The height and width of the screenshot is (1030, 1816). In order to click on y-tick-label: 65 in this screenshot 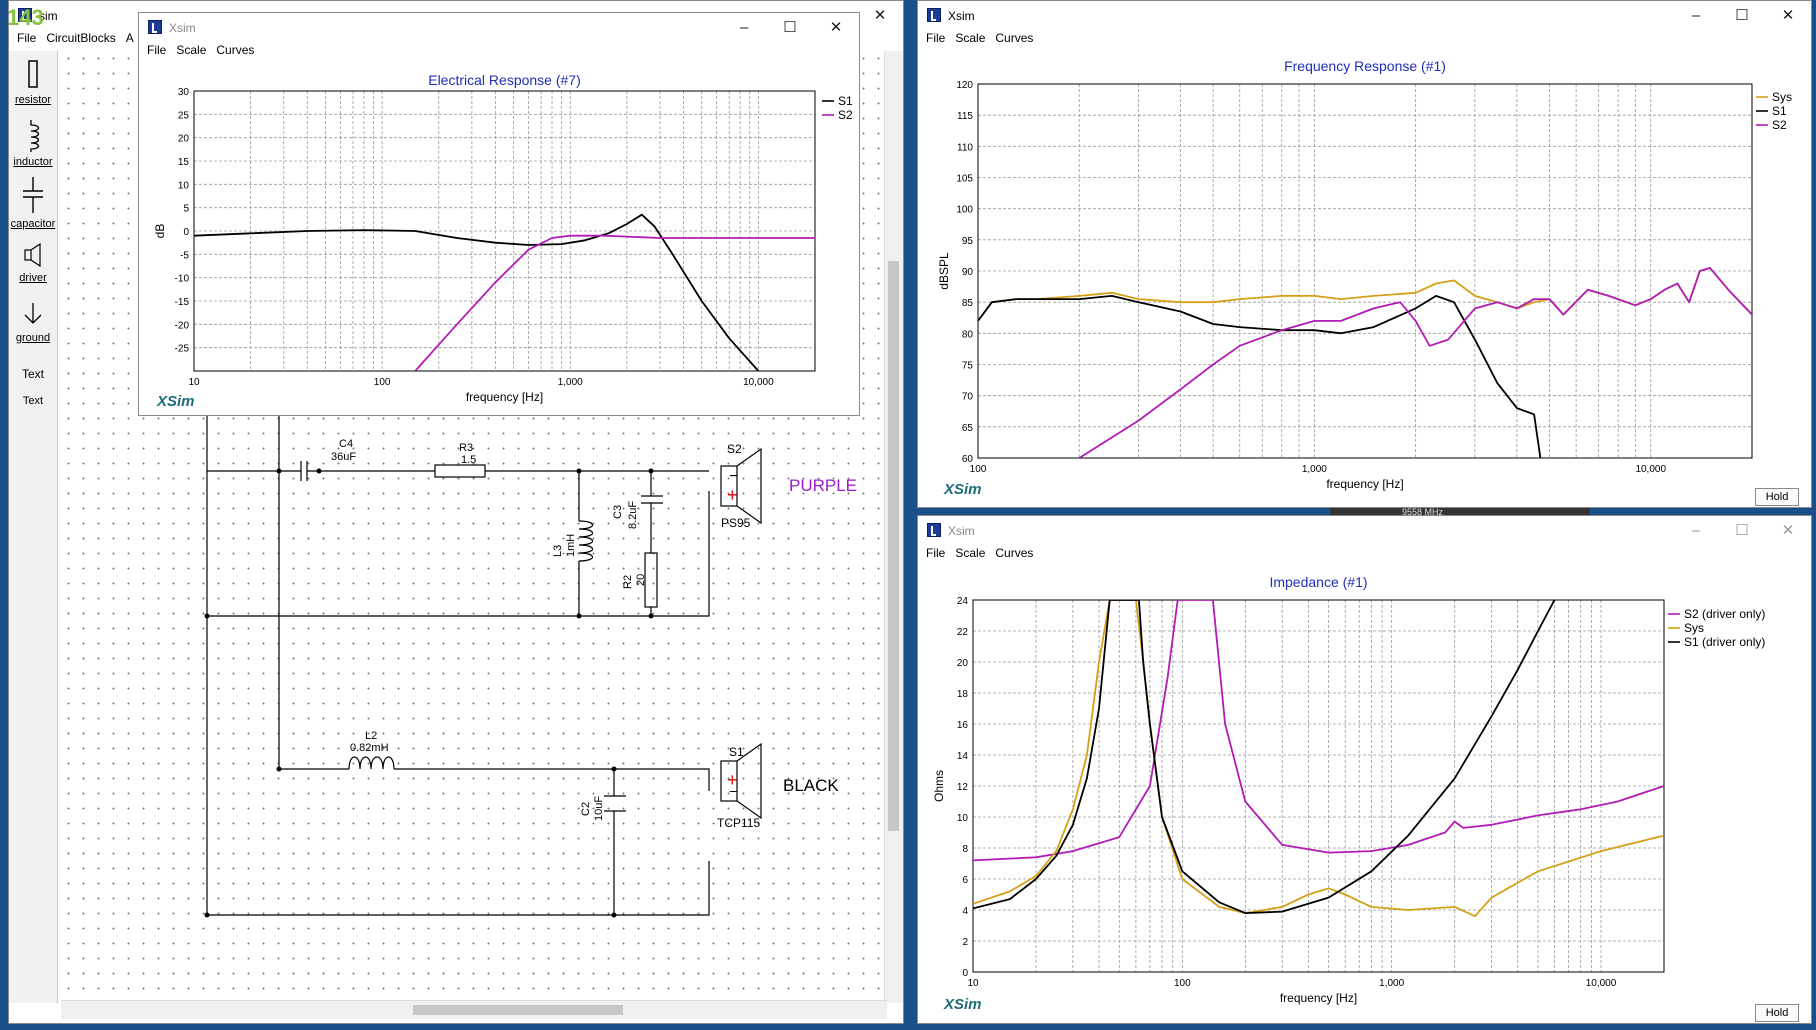, I will do `click(968, 428)`.